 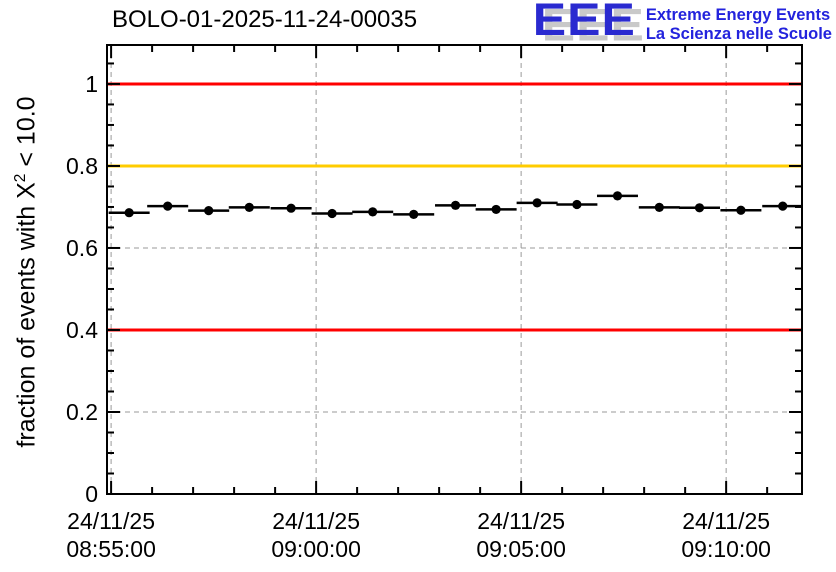 I want to click on y-tick-label: 1, so click(x=91, y=84).